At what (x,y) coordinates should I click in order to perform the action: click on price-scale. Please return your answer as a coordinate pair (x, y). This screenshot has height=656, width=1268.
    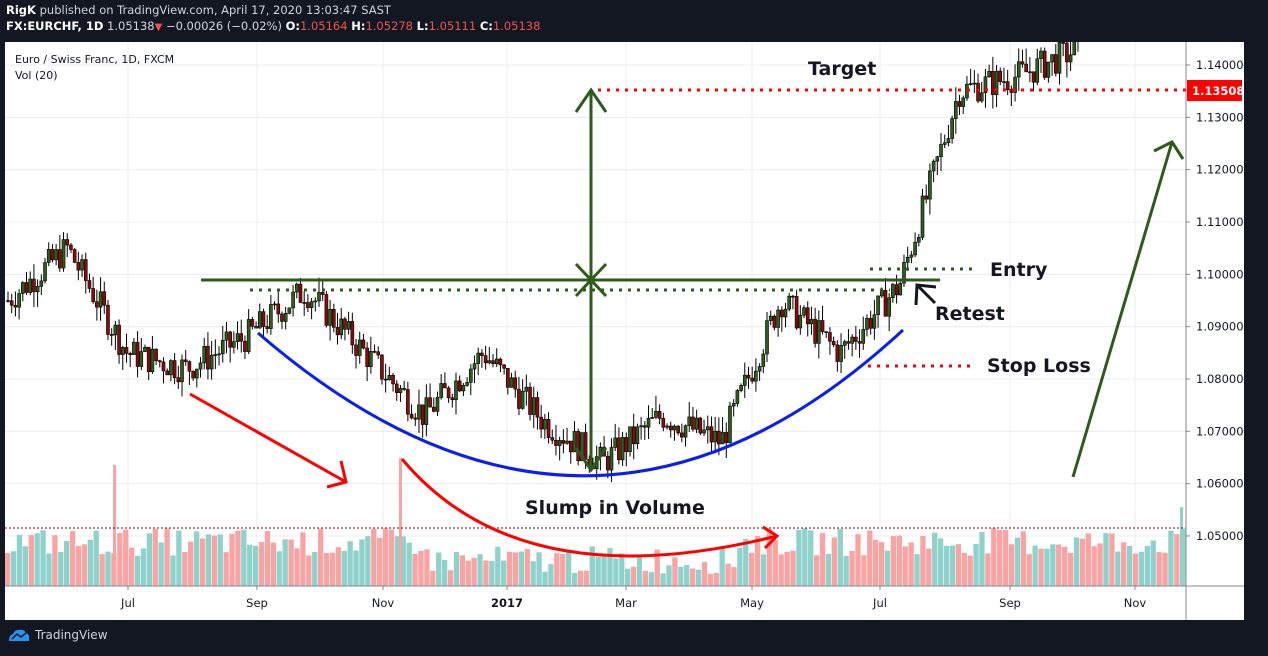
    Looking at the image, I should click on (1215, 331).